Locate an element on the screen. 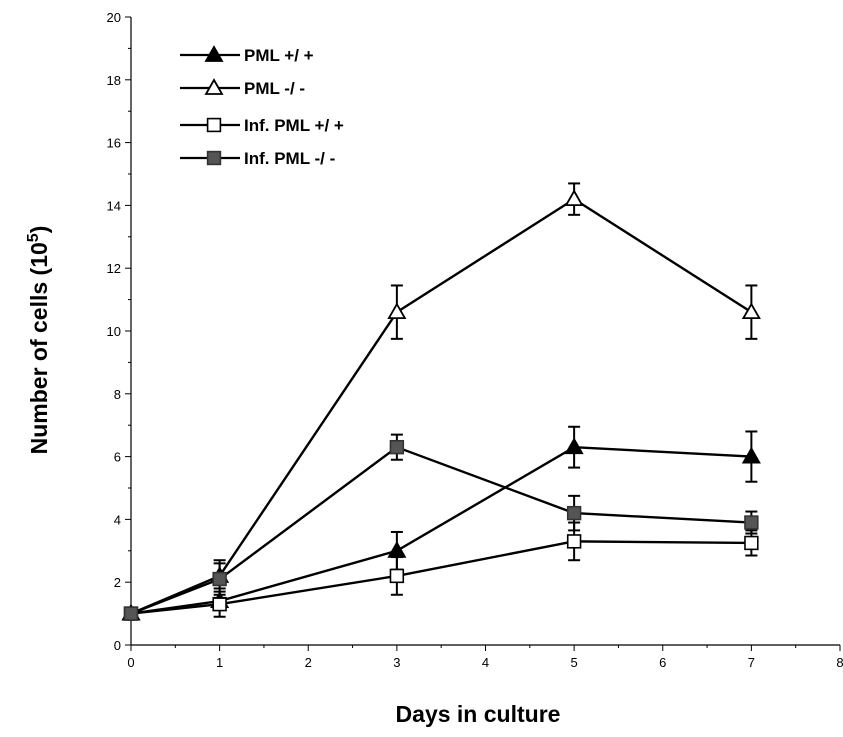  y-axis-title: Number of cells (105) is located at coordinates (38, 340).